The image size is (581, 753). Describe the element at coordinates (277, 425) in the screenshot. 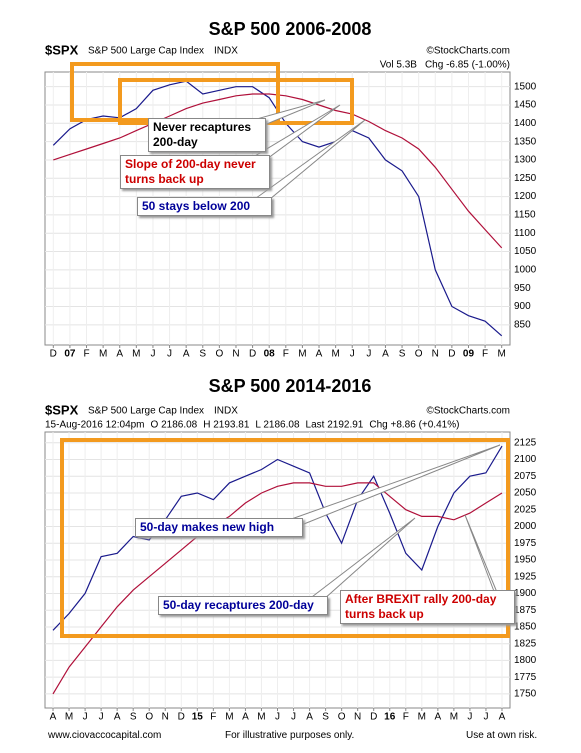

I see `quote: L 2186.08` at that location.